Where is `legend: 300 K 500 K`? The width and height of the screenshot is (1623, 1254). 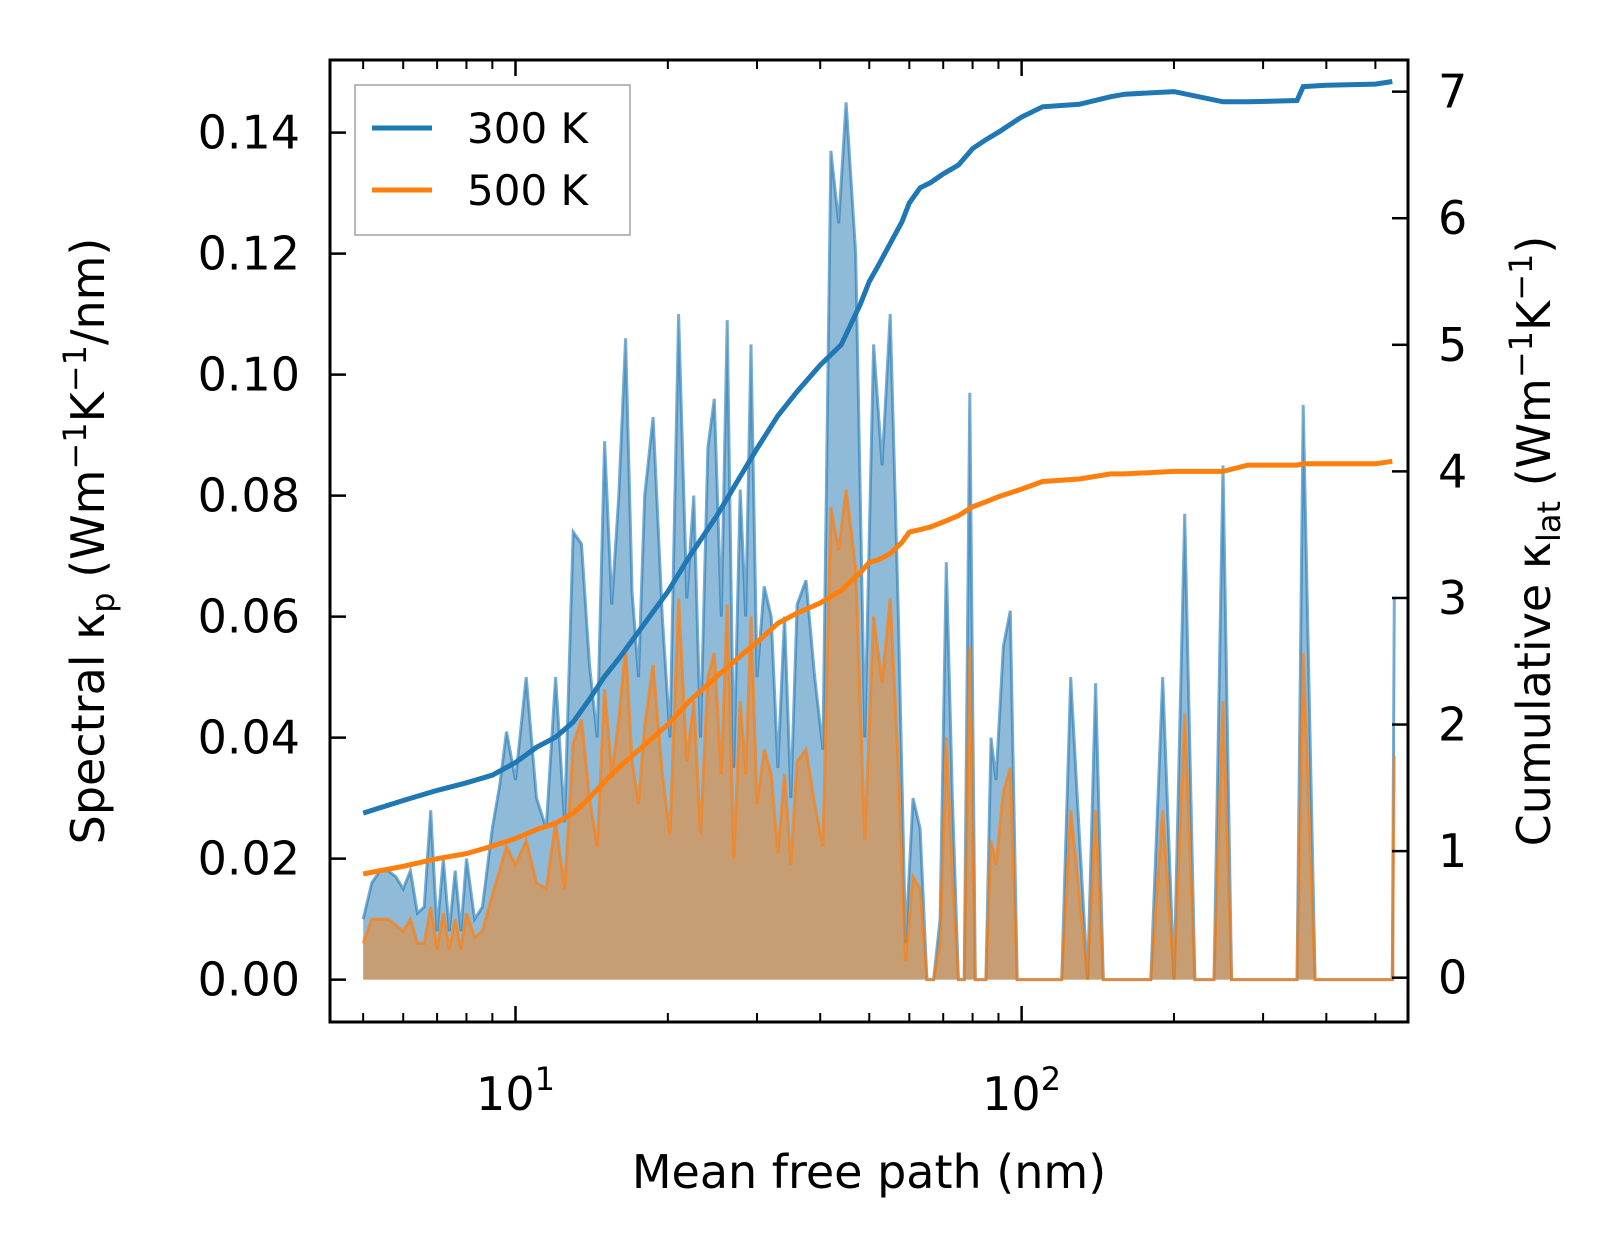
legend: 300 K 500 K is located at coordinates (492, 160).